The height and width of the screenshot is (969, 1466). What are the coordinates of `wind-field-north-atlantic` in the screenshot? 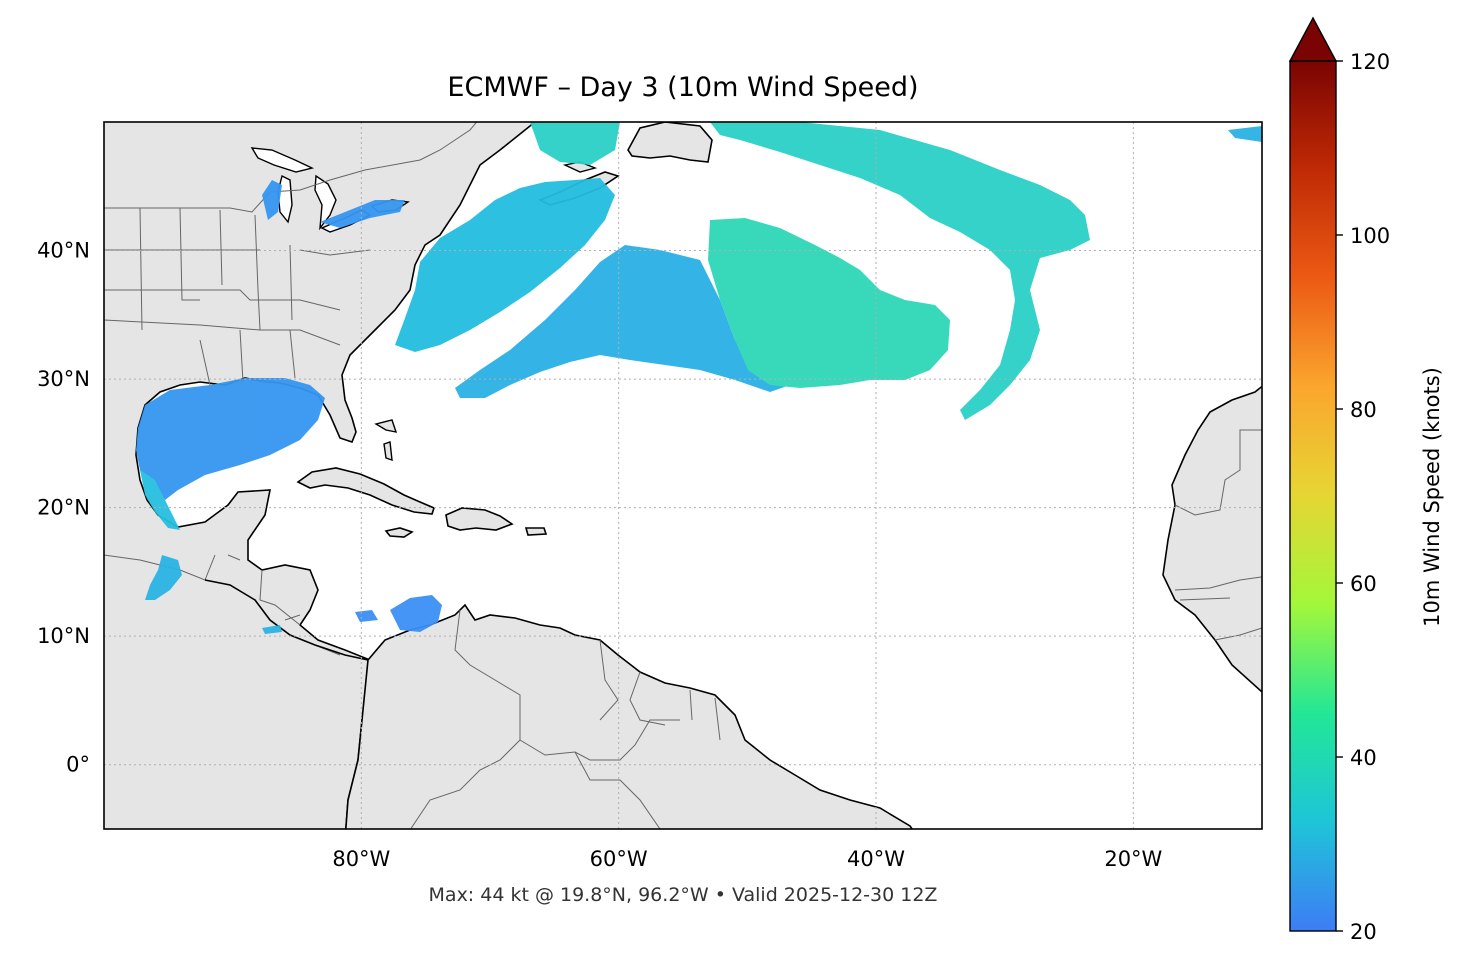 It's located at (900, 271).